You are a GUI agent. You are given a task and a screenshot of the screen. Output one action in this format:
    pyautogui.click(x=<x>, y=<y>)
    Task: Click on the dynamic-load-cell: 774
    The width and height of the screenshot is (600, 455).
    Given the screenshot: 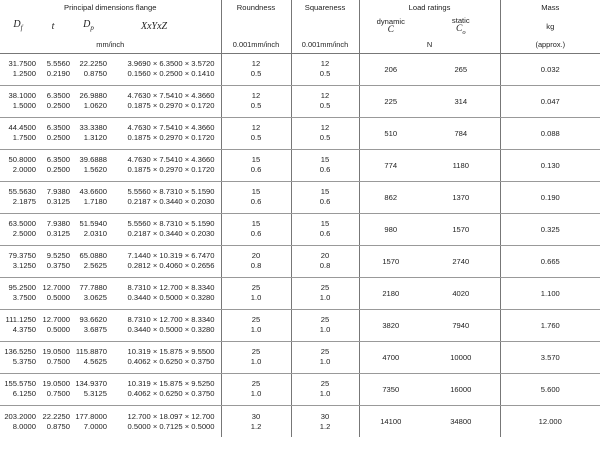 What is the action you would take?
    pyautogui.click(x=391, y=165)
    